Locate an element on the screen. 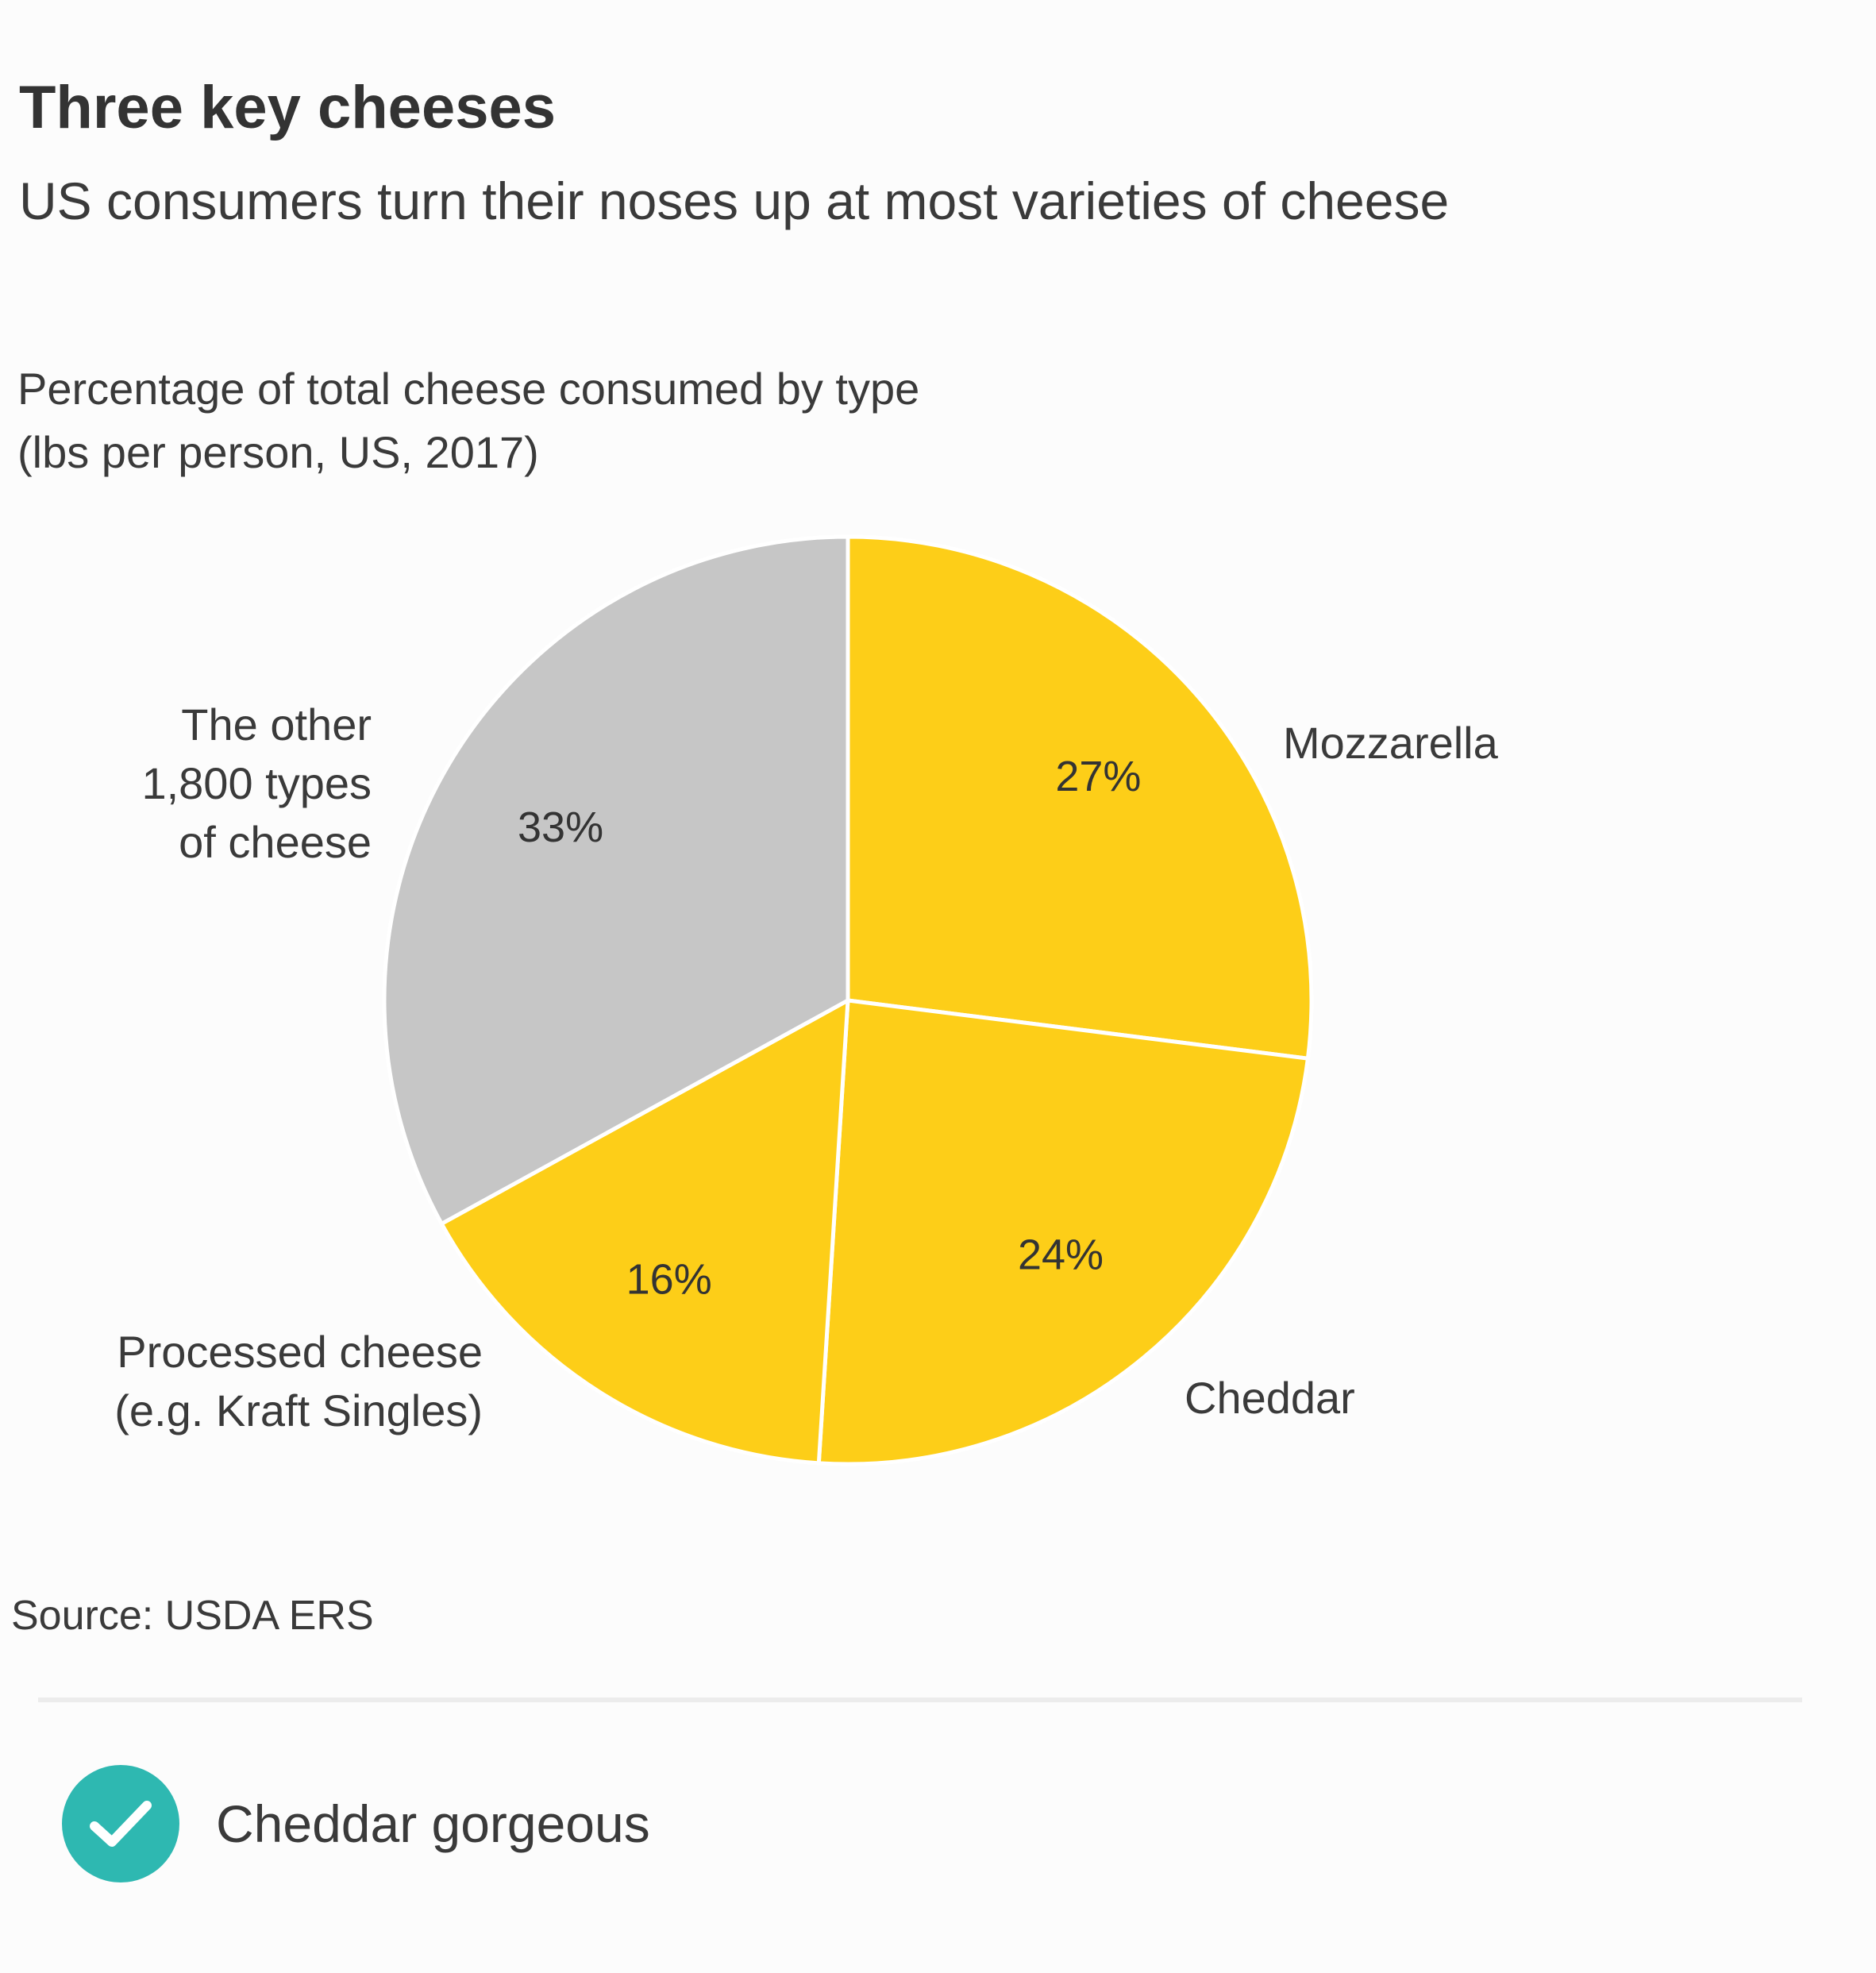 The image size is (1876, 1973). category-label: The other 1,800 types of cheese is located at coordinates (256, 783).